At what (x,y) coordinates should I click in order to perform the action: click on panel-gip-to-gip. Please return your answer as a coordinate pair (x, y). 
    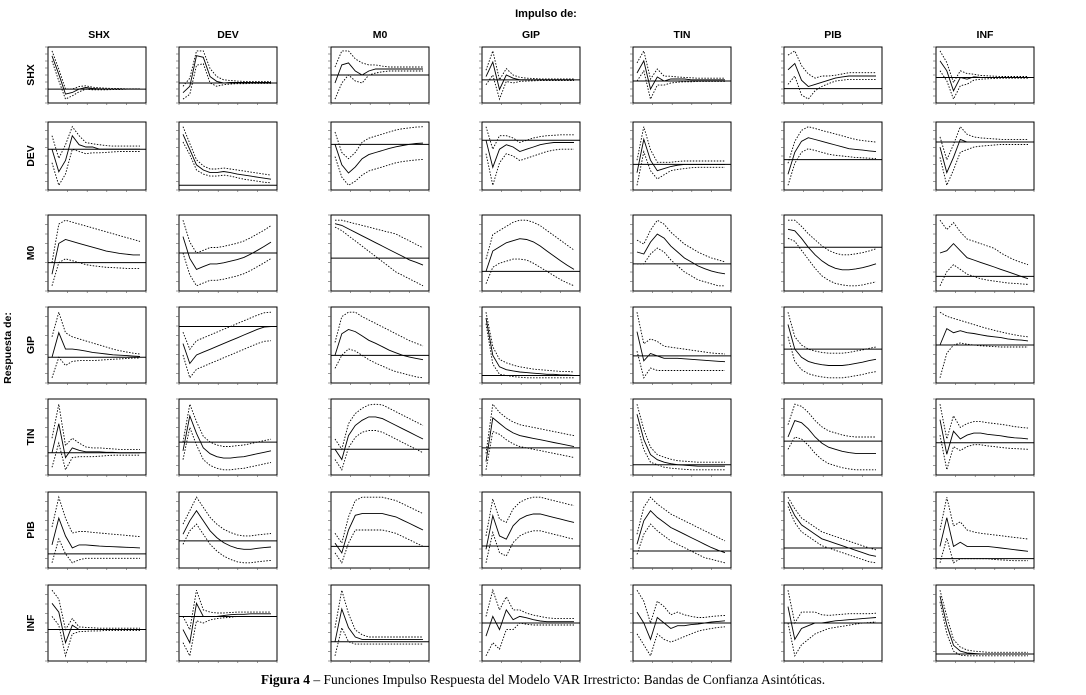
    Looking at the image, I should click on (530, 345).